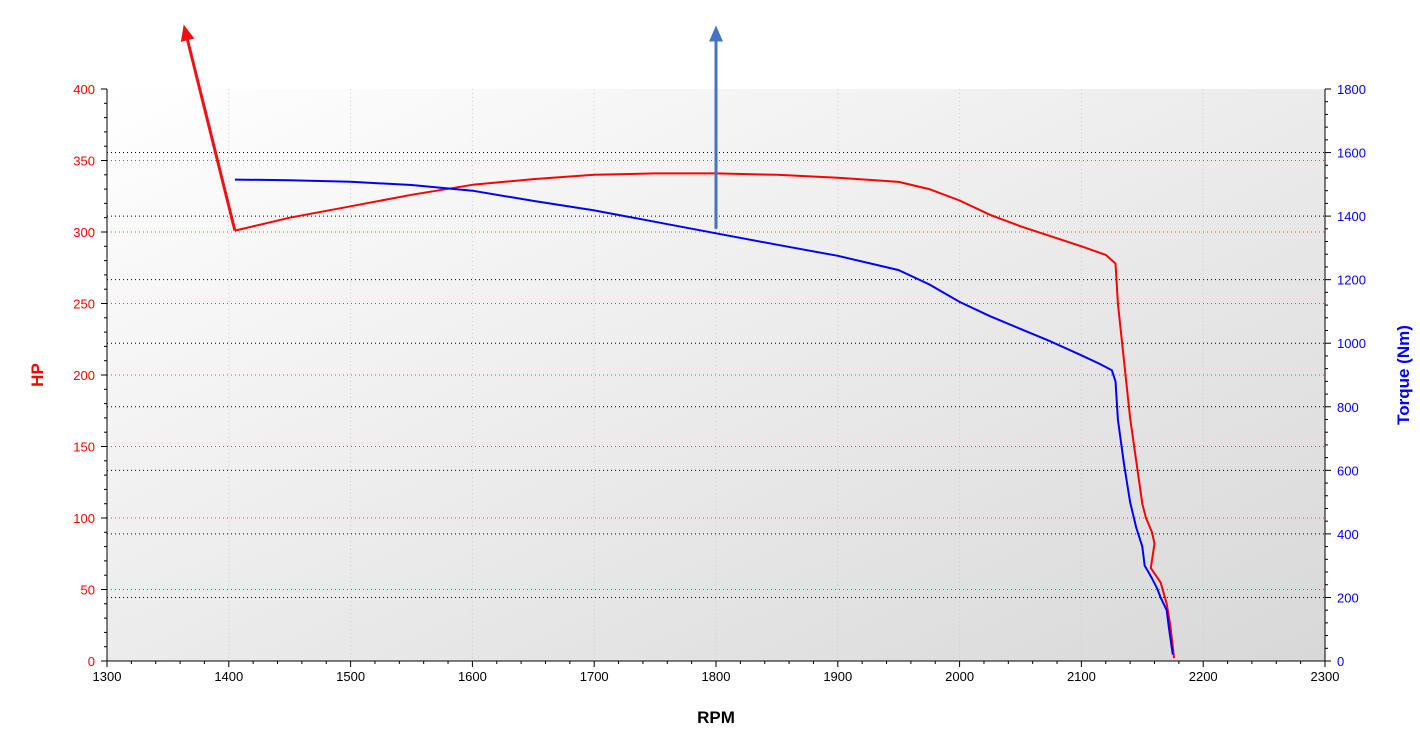  Describe the element at coordinates (88, 590) in the screenshot. I see `y-left-tick-label: 50` at that location.